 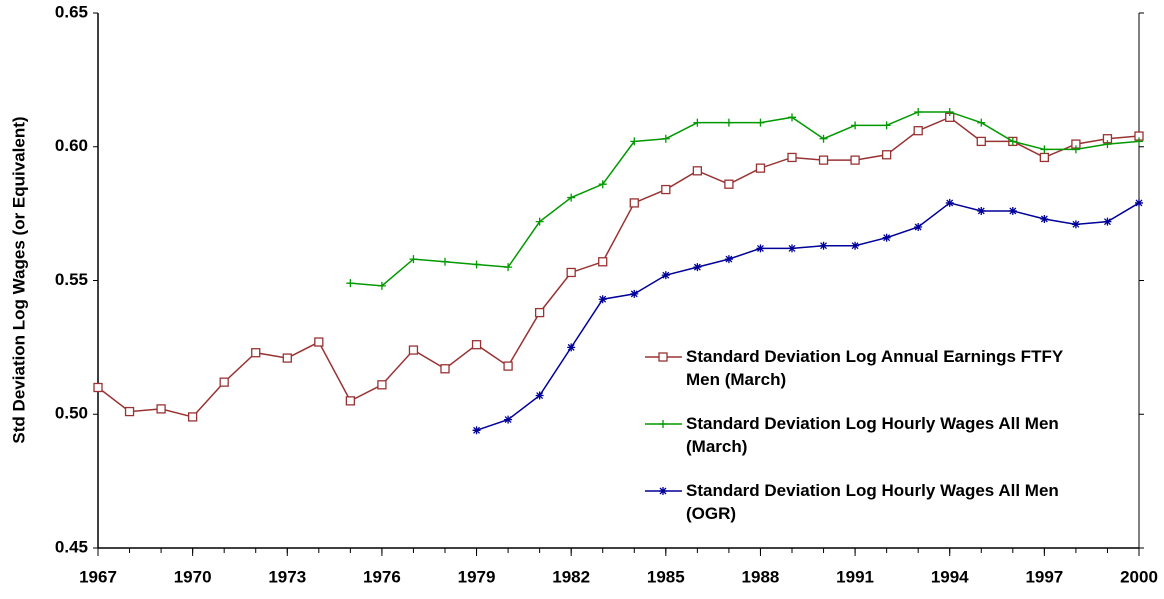 What do you see at coordinates (71, 413) in the screenshot?
I see `y-tick-label: 0.50` at bounding box center [71, 413].